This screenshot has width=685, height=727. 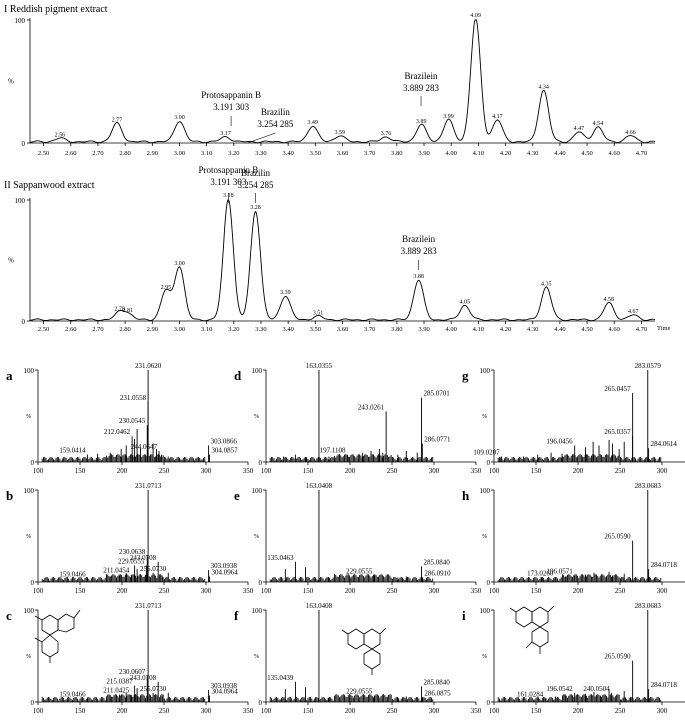 What do you see at coordinates (9, 615) in the screenshot?
I see `panel-letter: c` at bounding box center [9, 615].